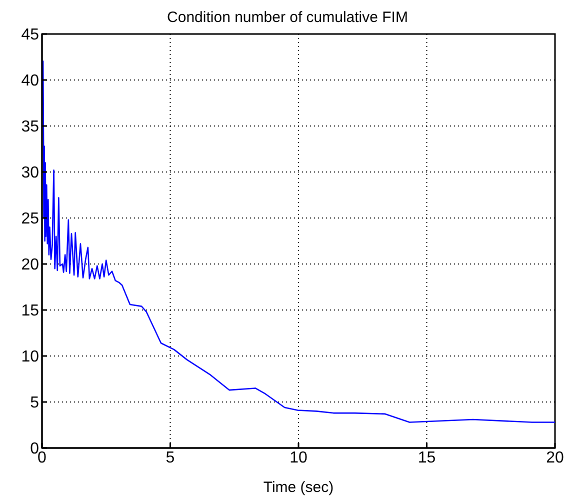 The width and height of the screenshot is (575, 504). What do you see at coordinates (30, 127) in the screenshot?
I see `y-tick-label: 35` at bounding box center [30, 127].